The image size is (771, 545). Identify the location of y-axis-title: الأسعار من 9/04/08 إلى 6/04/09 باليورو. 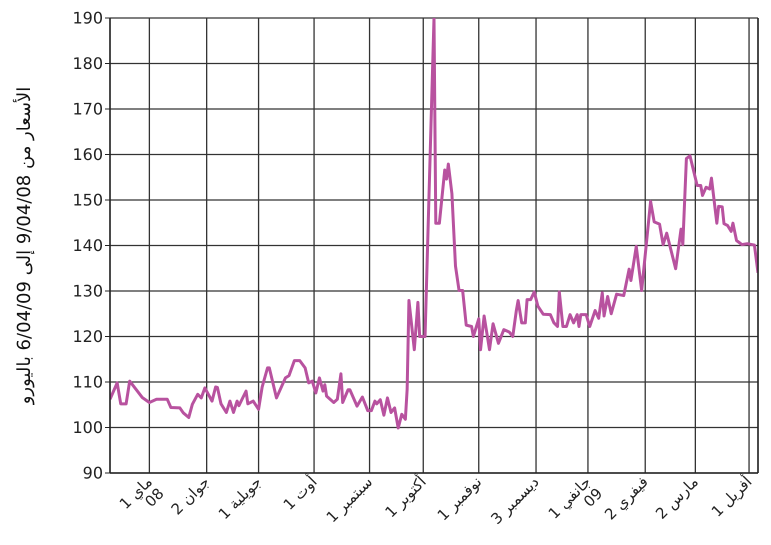
(23, 246).